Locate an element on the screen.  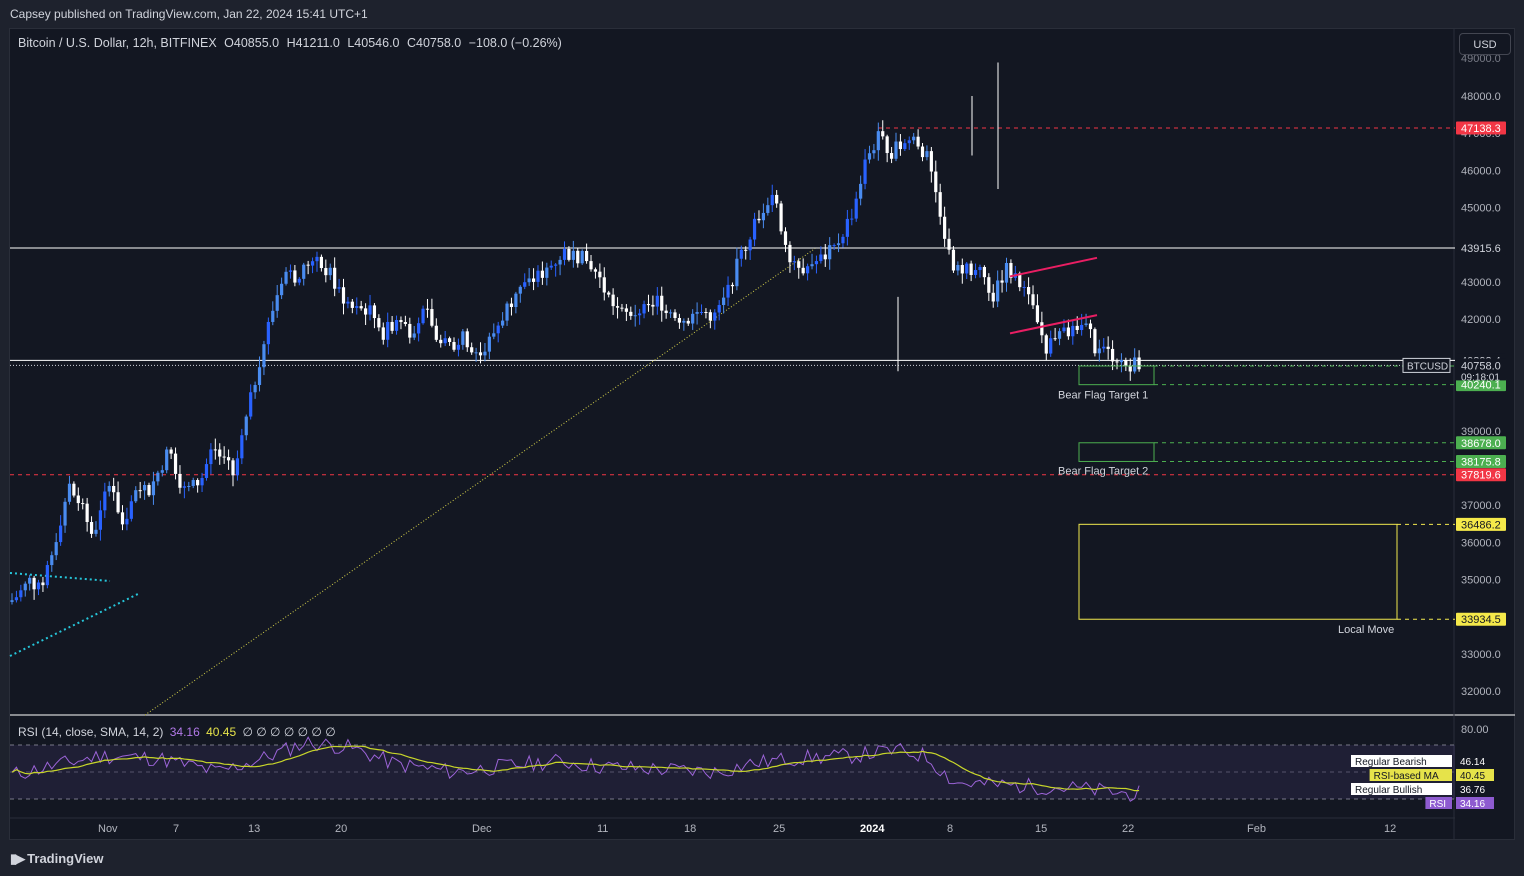
tradingview-brand: TradingView is located at coordinates (65, 858).